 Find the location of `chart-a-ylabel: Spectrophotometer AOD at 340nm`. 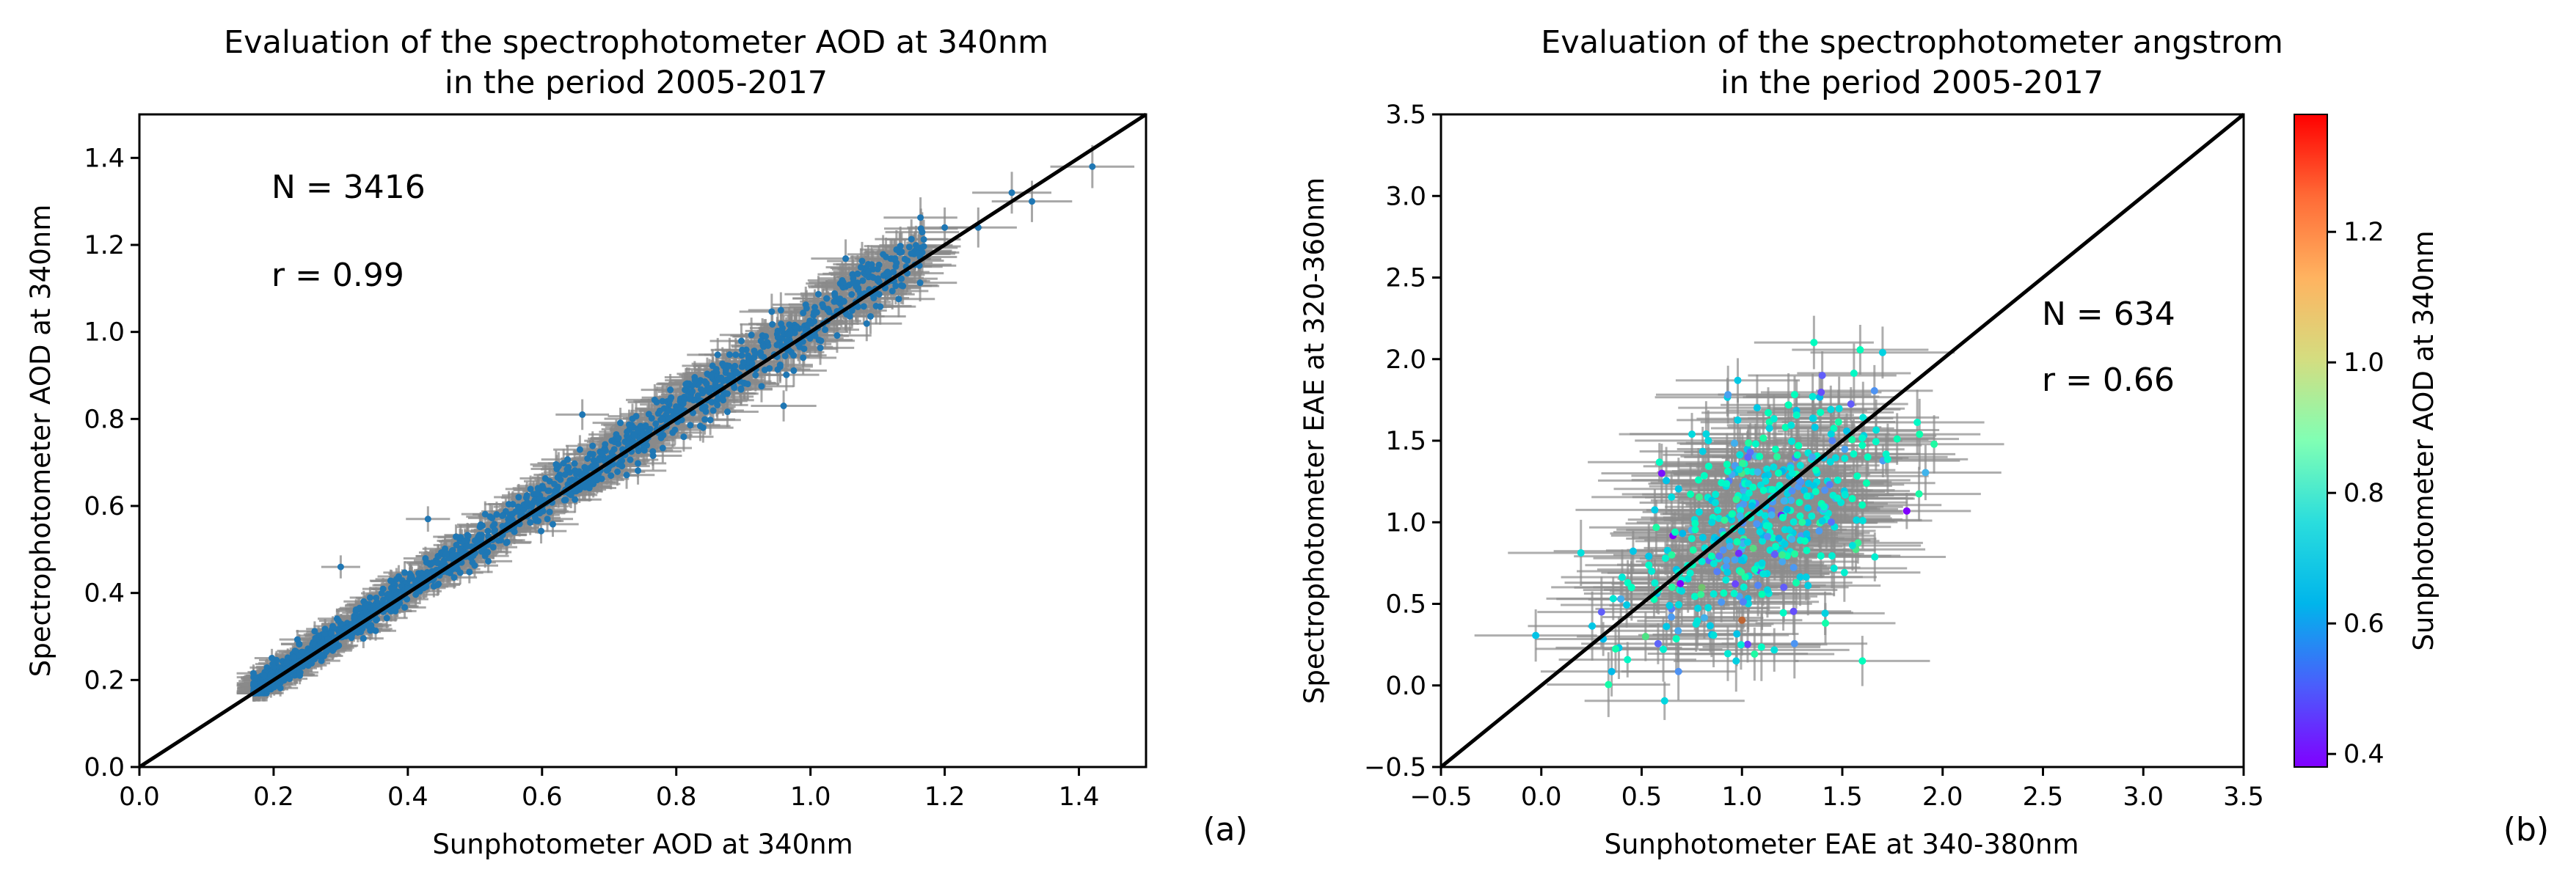

chart-a-ylabel: Spectrophotometer AOD at 340nm is located at coordinates (40, 441).